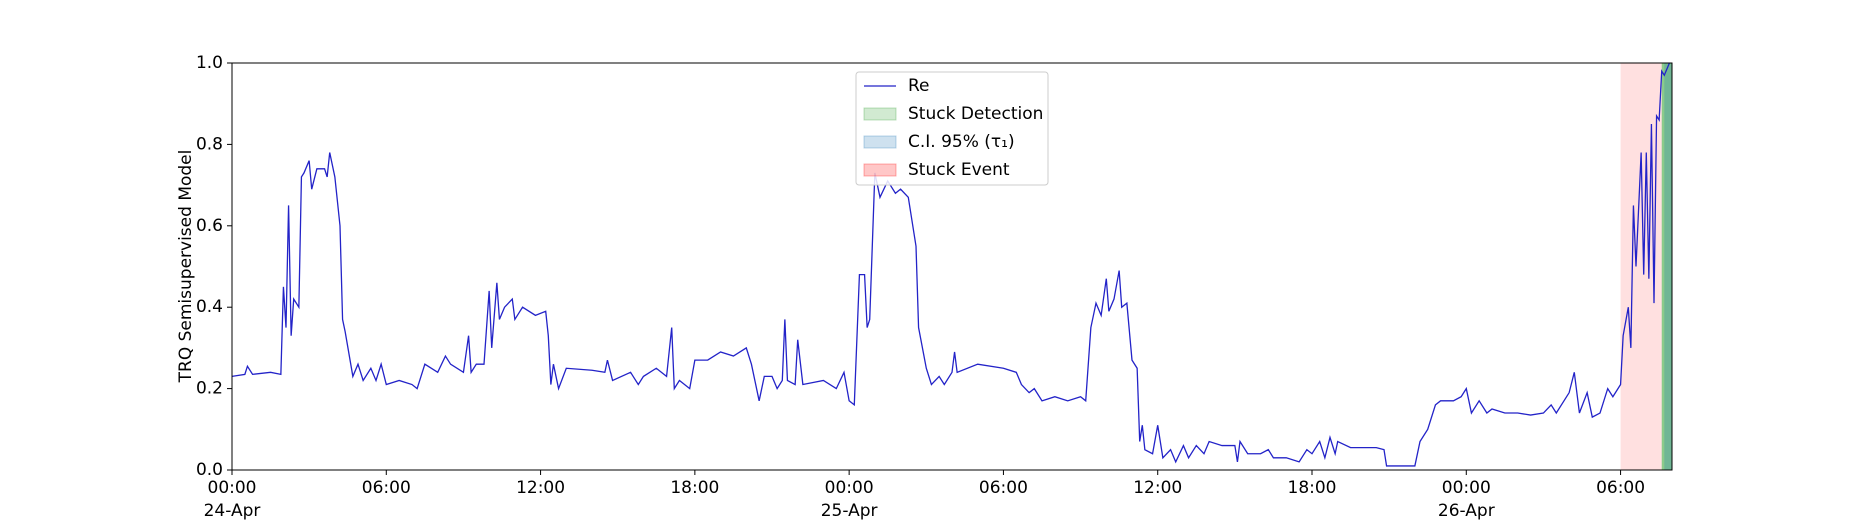 Image resolution: width=1850 pixels, height=525 pixels. What do you see at coordinates (209, 144) in the screenshot?
I see `y-tick-label: 0.8` at bounding box center [209, 144].